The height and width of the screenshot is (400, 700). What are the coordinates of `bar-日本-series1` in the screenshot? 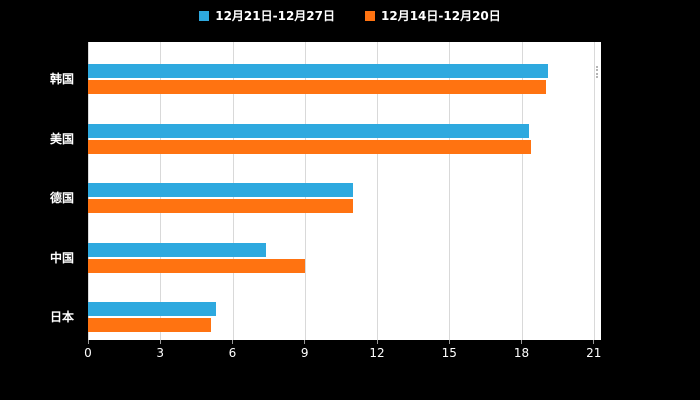 It's located at (152, 309).